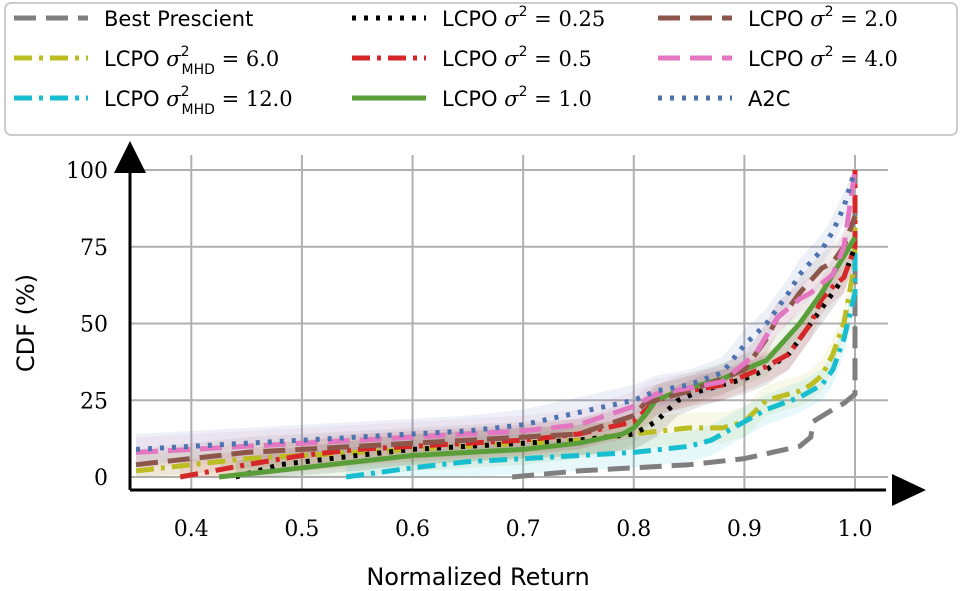 This screenshot has width=962, height=591. I want to click on x-tick-label: 0.4, so click(191, 529).